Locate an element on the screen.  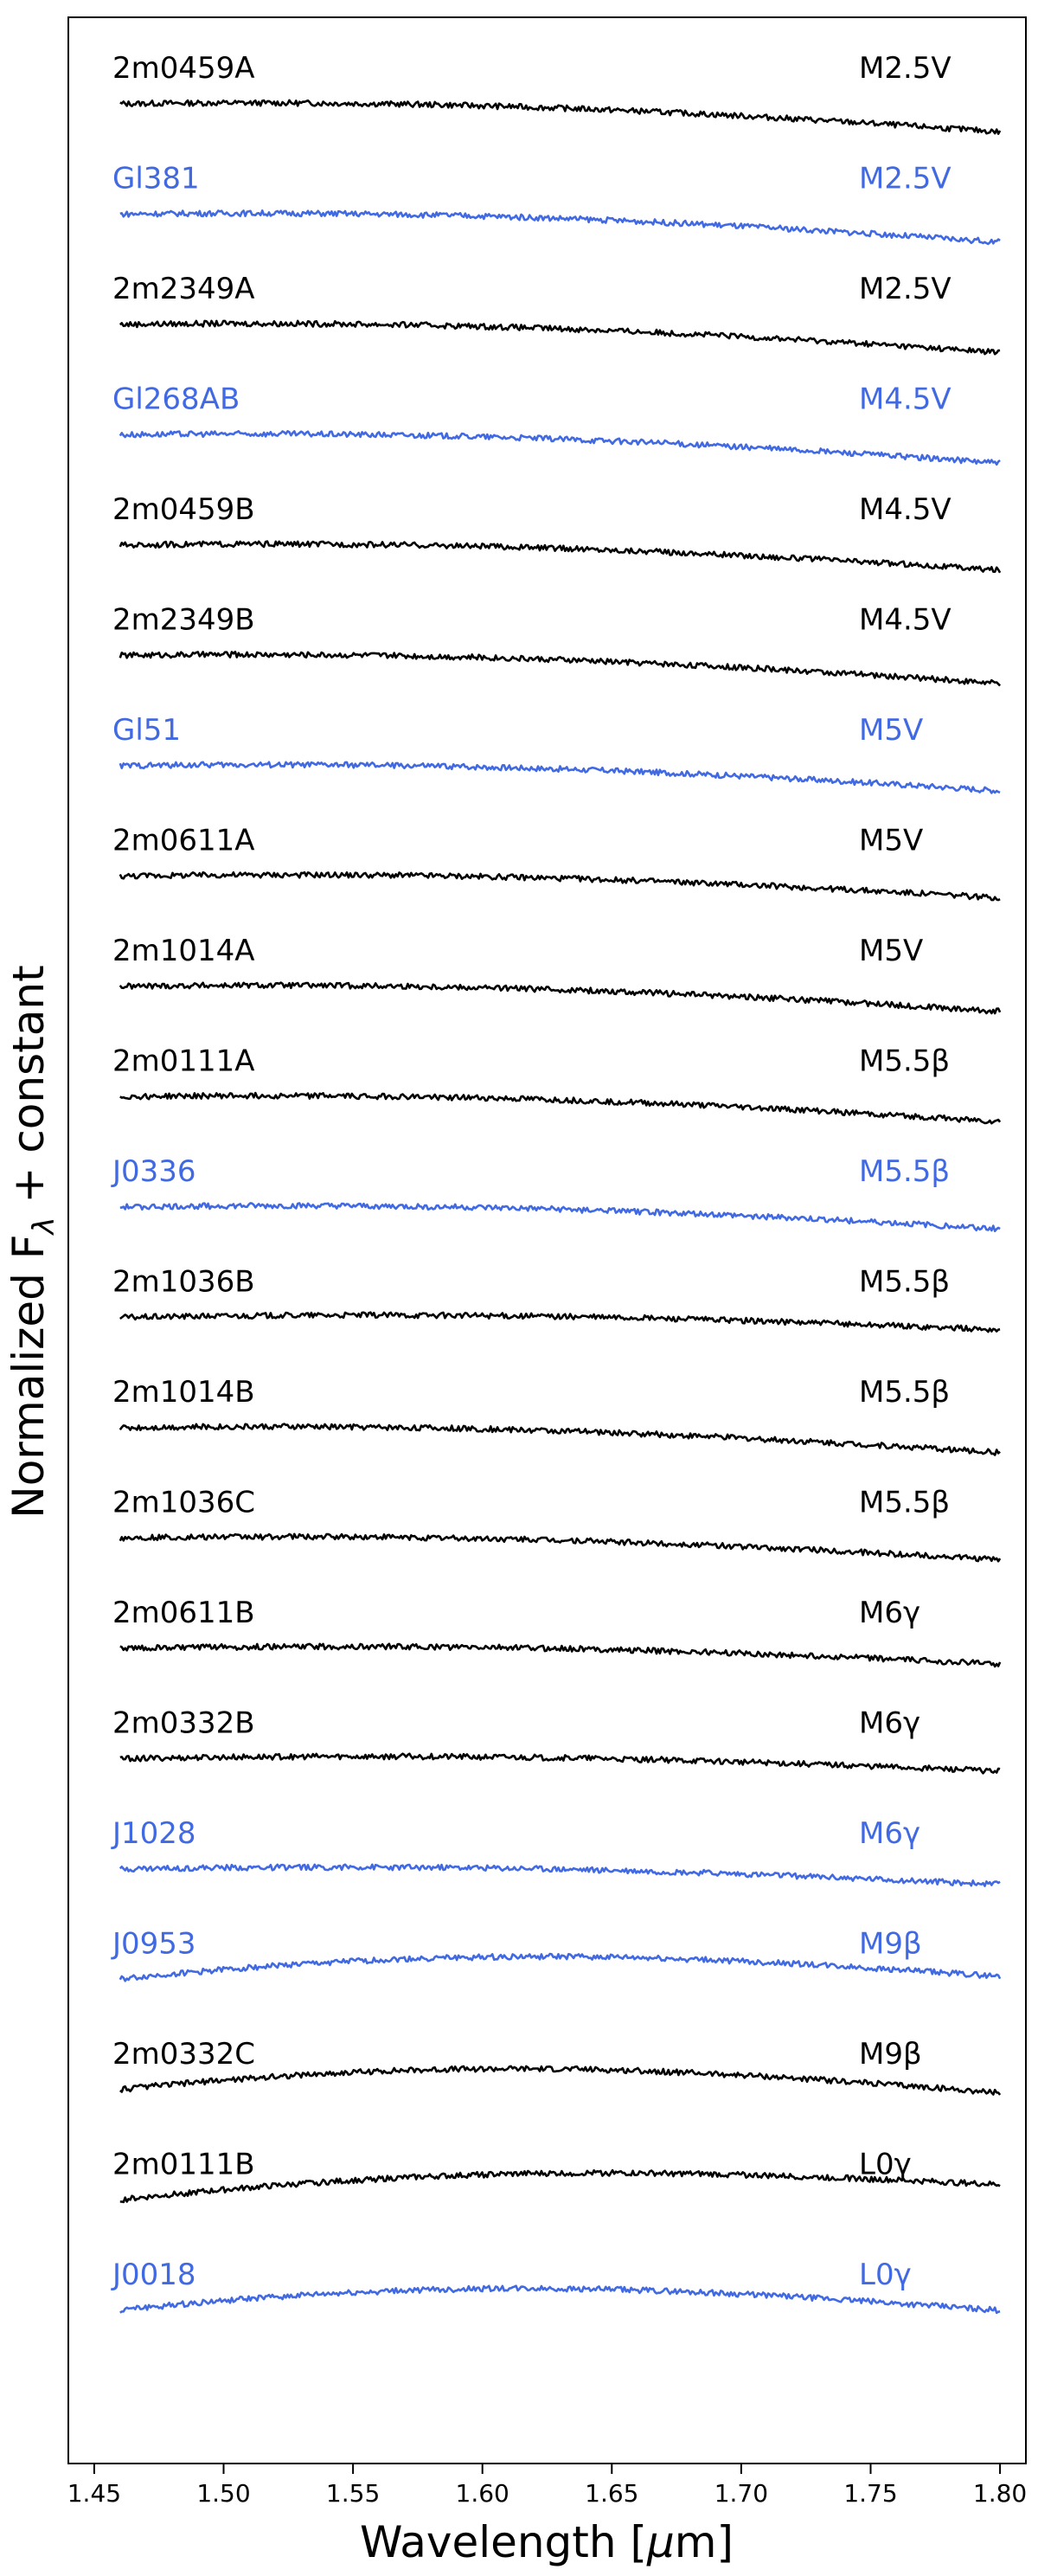
x-tick-label: 1.50 is located at coordinates (223, 2494).